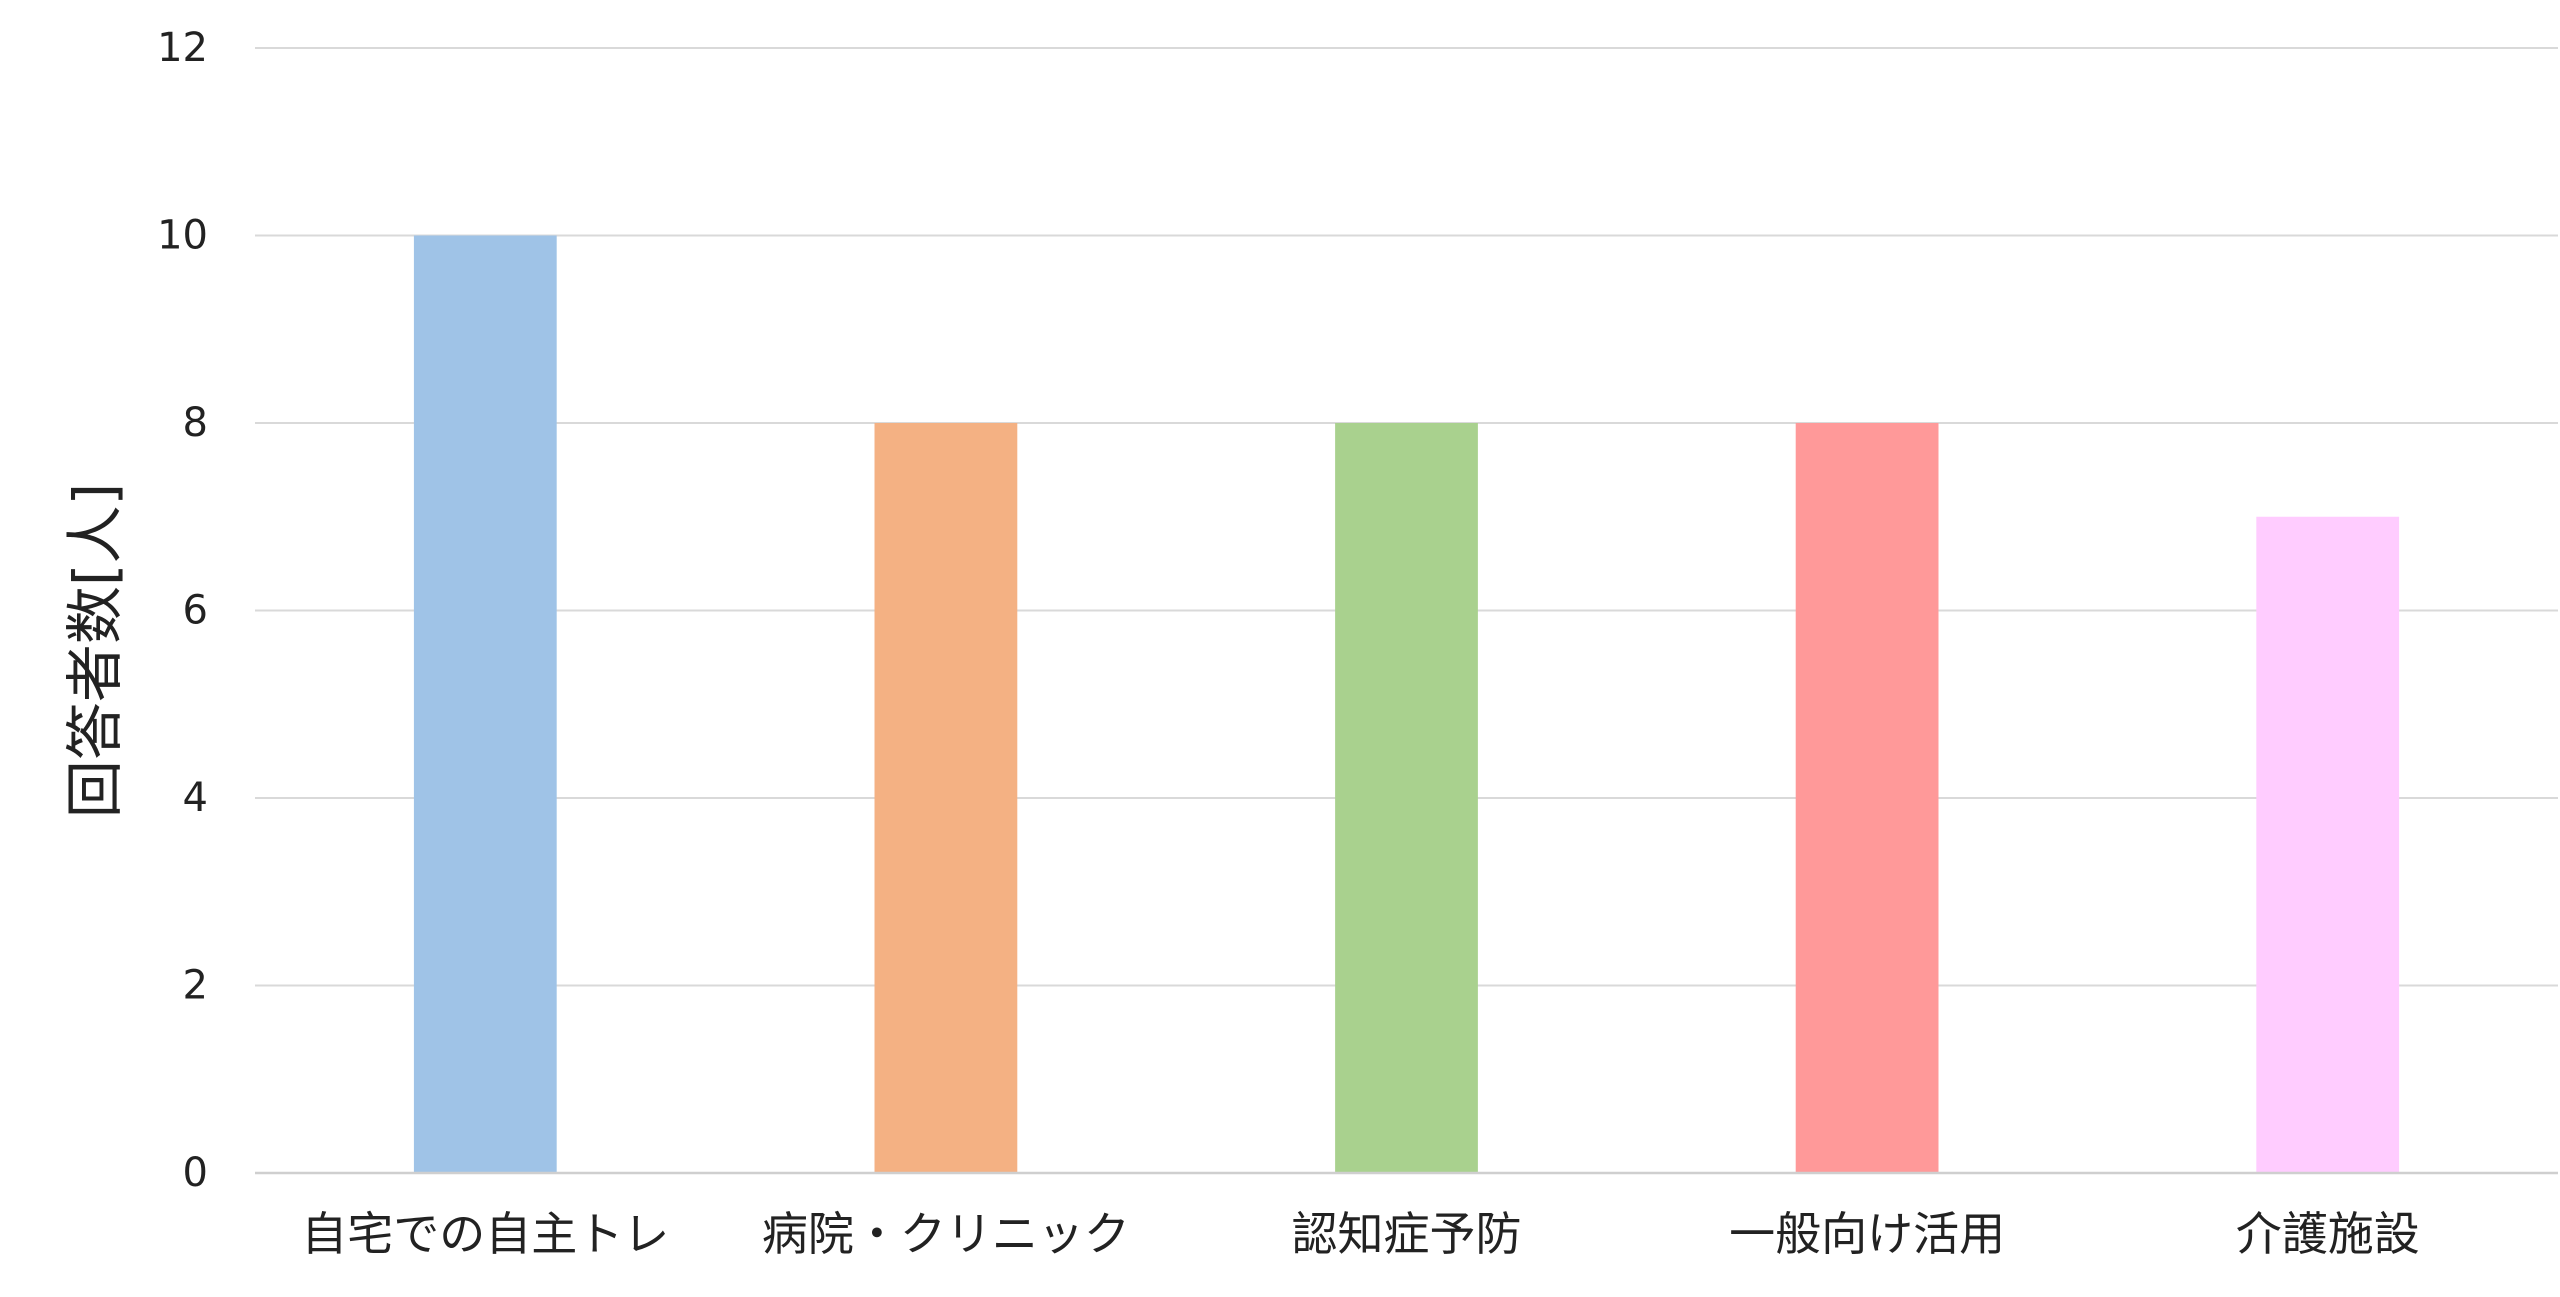  What do you see at coordinates (195, 611) in the screenshot?
I see `y-tick-label: 6` at bounding box center [195, 611].